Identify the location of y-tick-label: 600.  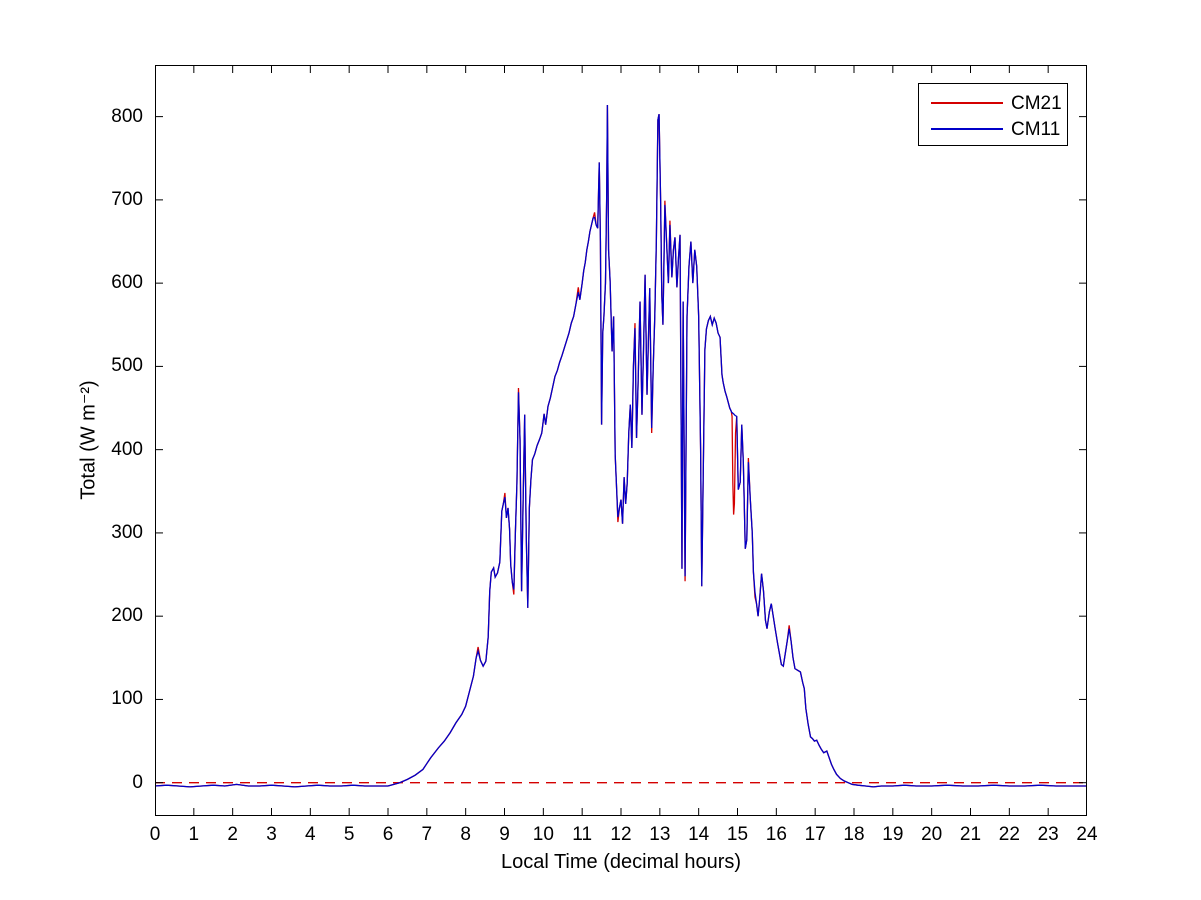
(127, 283).